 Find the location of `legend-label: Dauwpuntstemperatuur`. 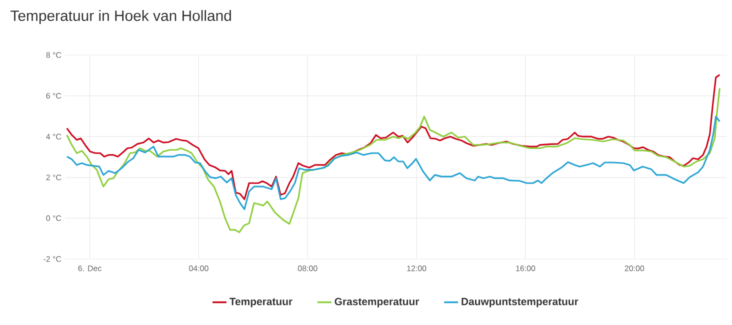

legend-label: Dauwpuntstemperatuur is located at coordinates (520, 303).